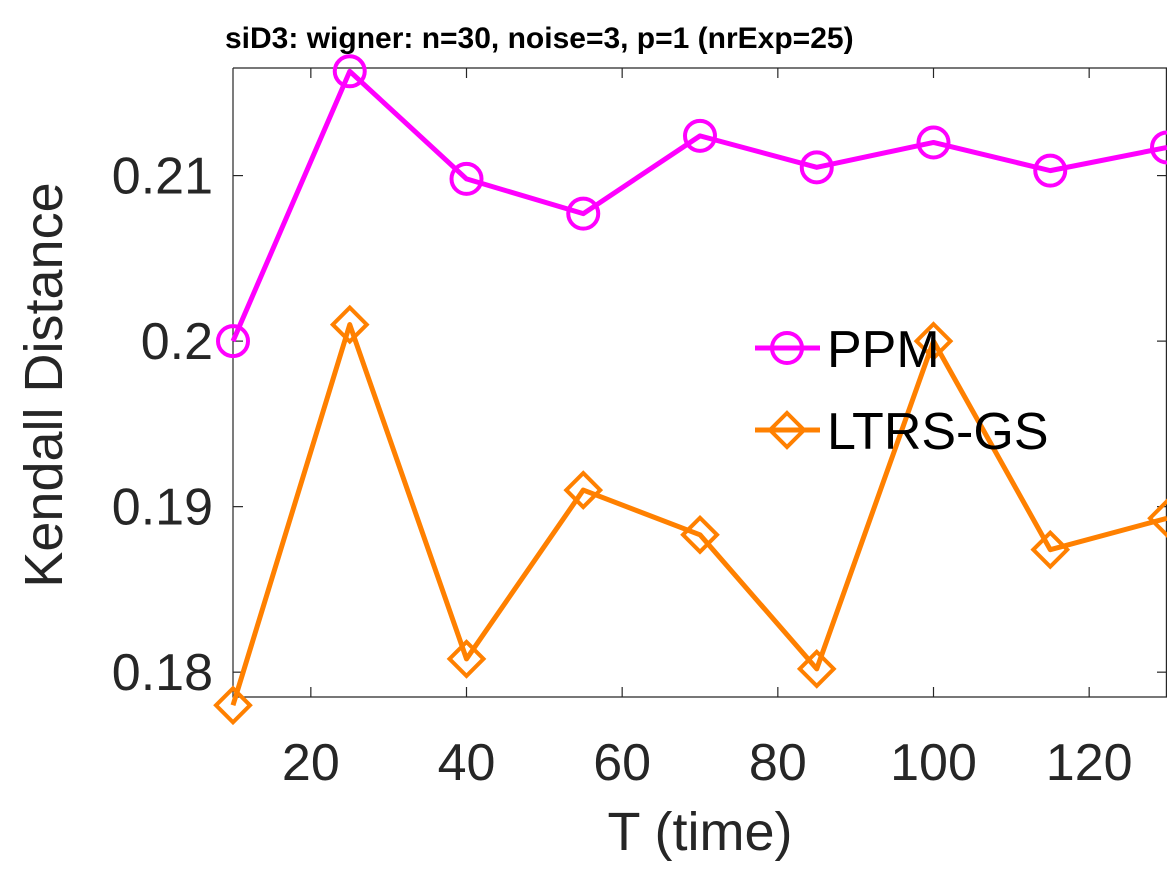 The width and height of the screenshot is (1167, 875). What do you see at coordinates (467, 763) in the screenshot?
I see `x-tick-label: 40` at bounding box center [467, 763].